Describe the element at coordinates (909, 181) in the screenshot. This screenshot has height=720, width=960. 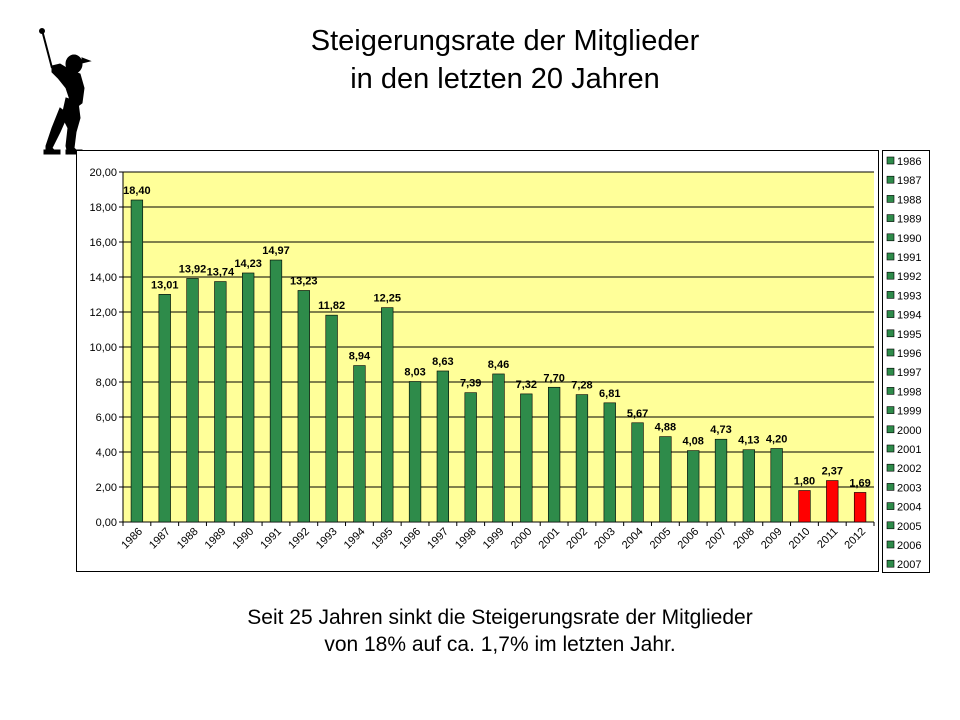
I see `legend-label: 1987` at that location.